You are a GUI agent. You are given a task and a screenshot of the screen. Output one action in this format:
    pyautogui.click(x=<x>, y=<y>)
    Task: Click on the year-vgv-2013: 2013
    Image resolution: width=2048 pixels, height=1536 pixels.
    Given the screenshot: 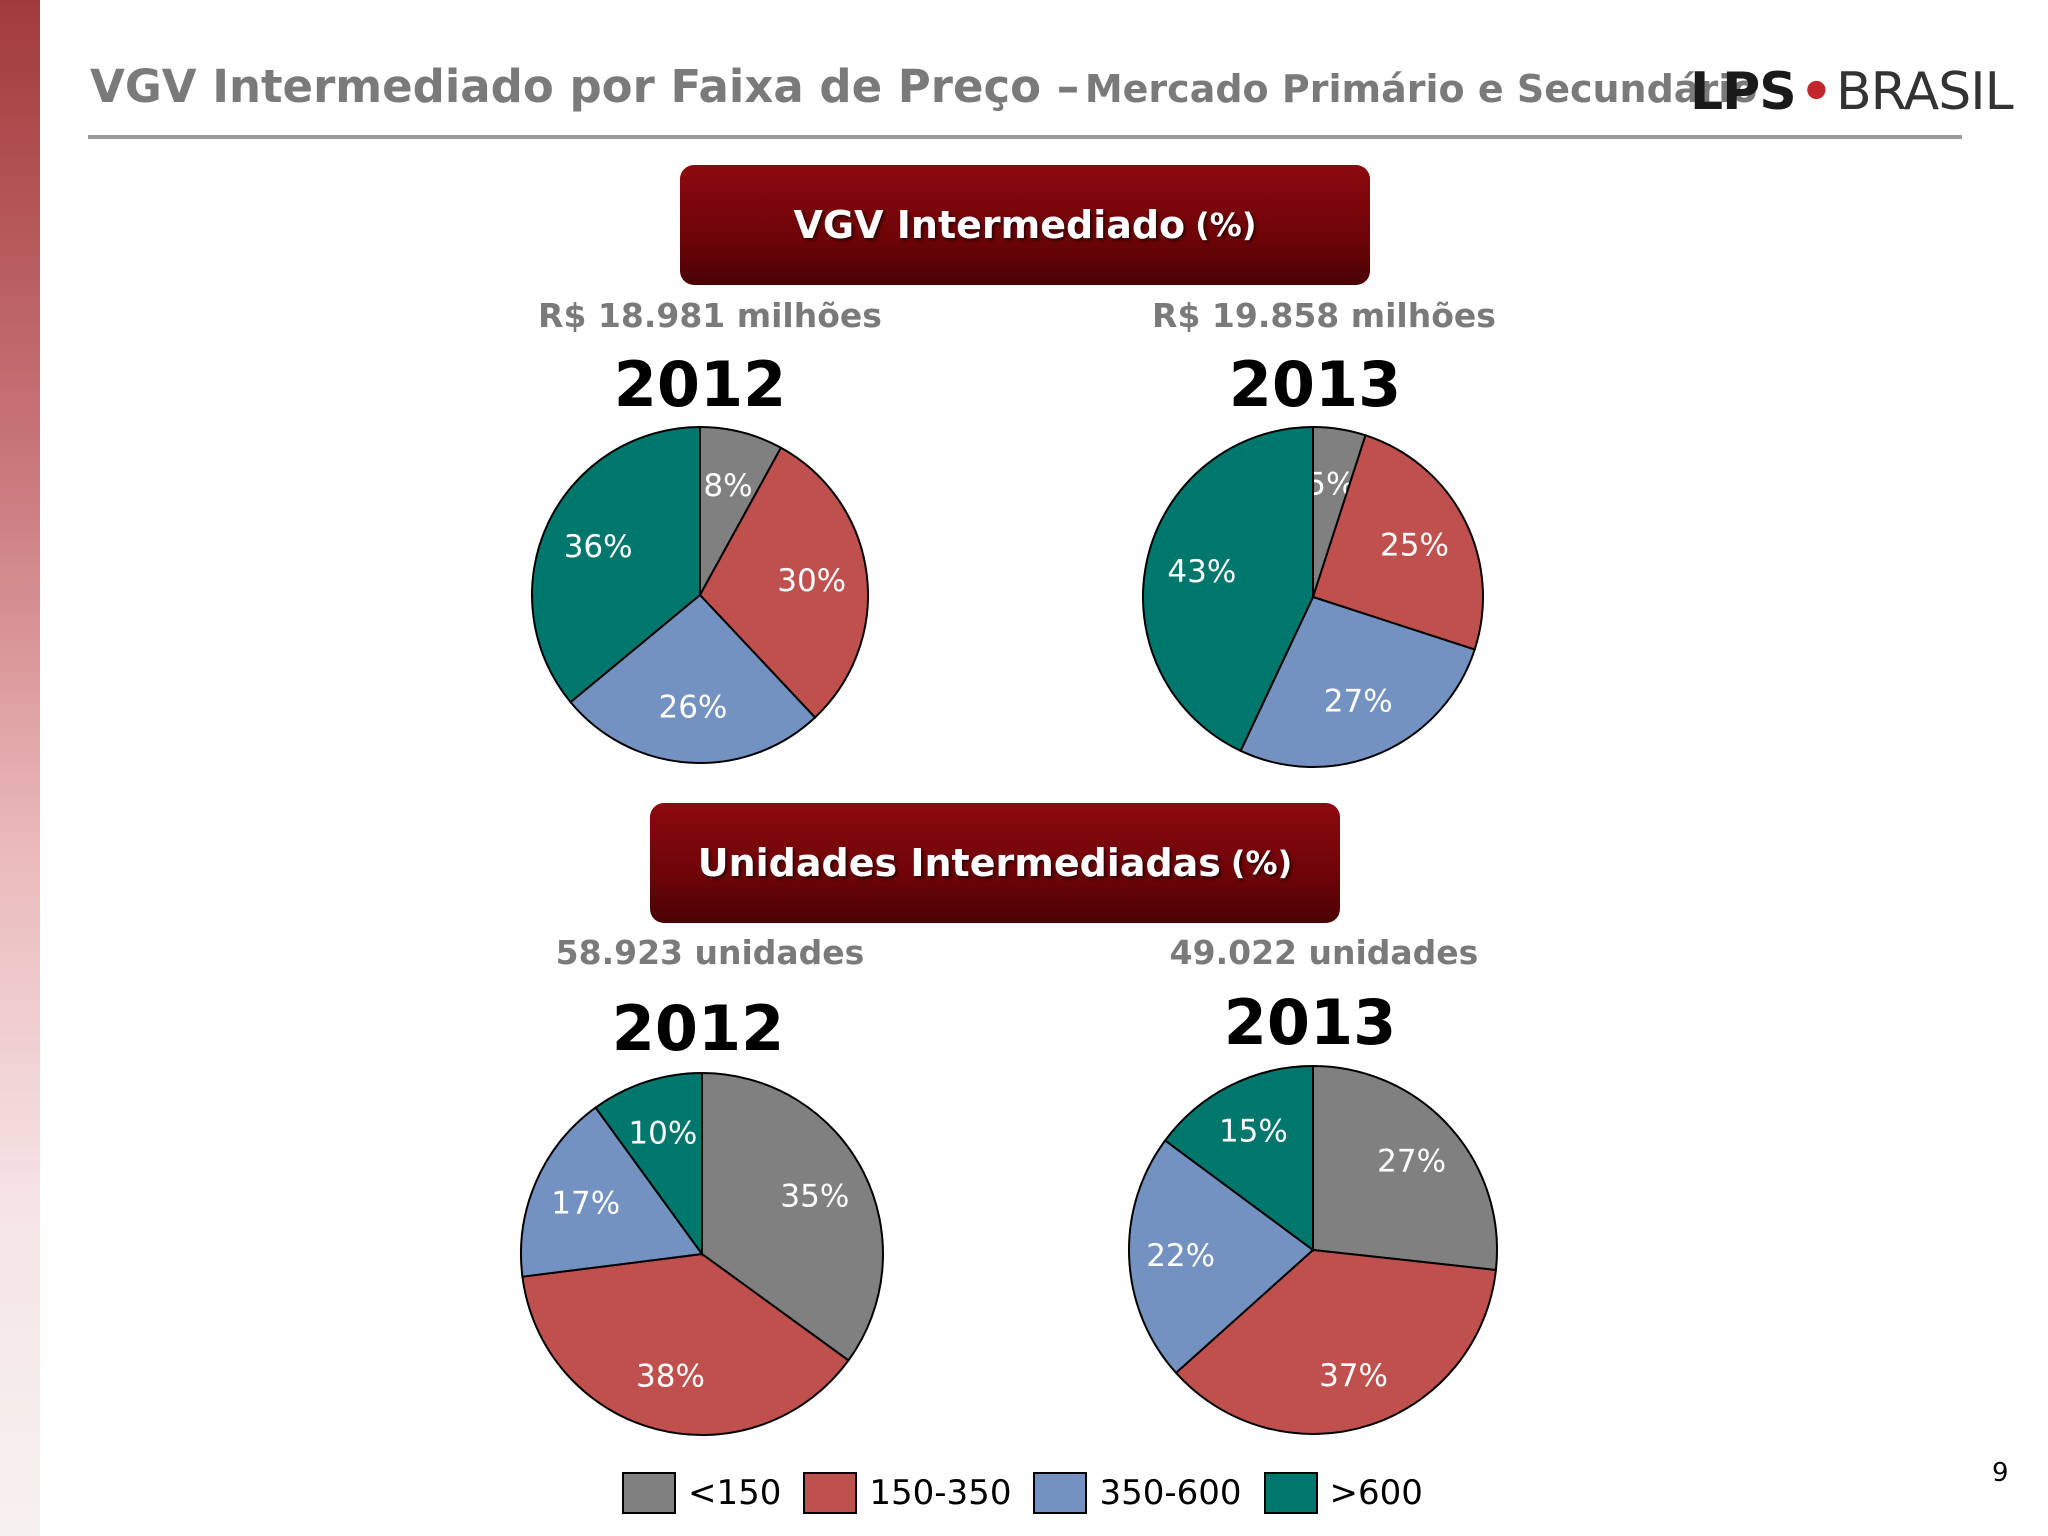 What is the action you would take?
    pyautogui.click(x=1315, y=384)
    